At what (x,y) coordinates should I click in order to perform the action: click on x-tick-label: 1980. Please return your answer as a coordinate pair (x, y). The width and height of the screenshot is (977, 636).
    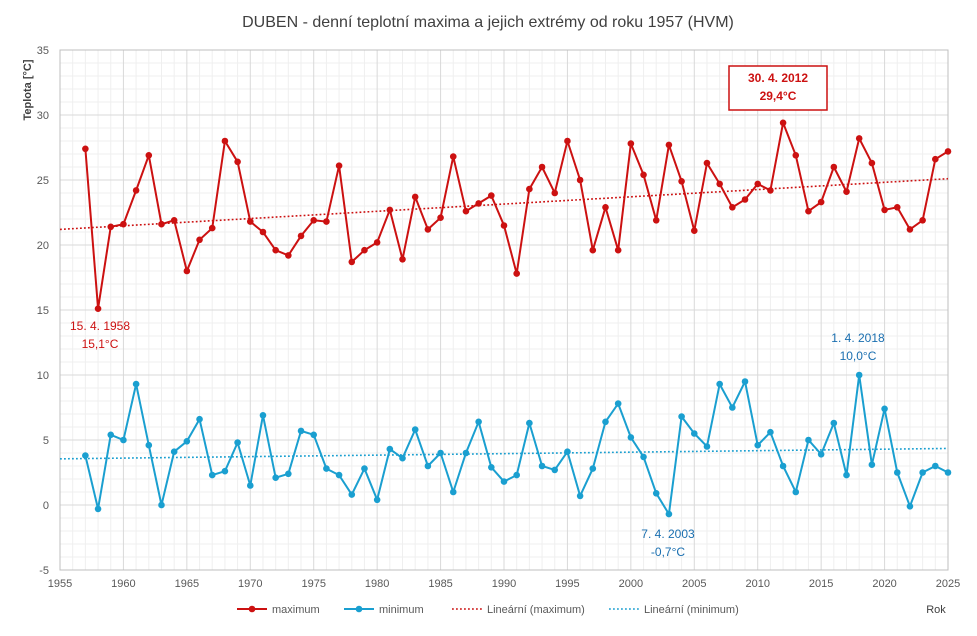
    Looking at the image, I should click on (377, 584).